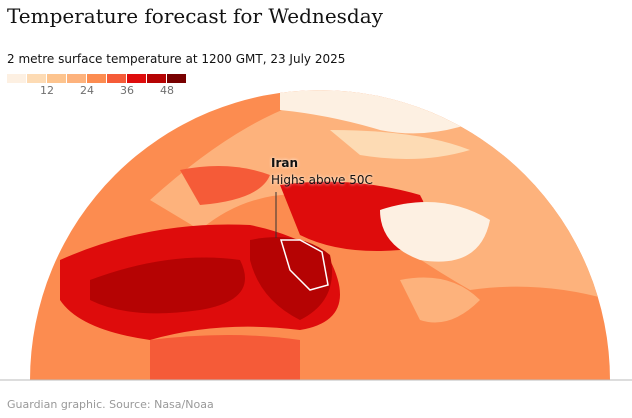 The image size is (632, 418). Describe the element at coordinates (167, 90) in the screenshot. I see `legend-tick: 48` at that location.